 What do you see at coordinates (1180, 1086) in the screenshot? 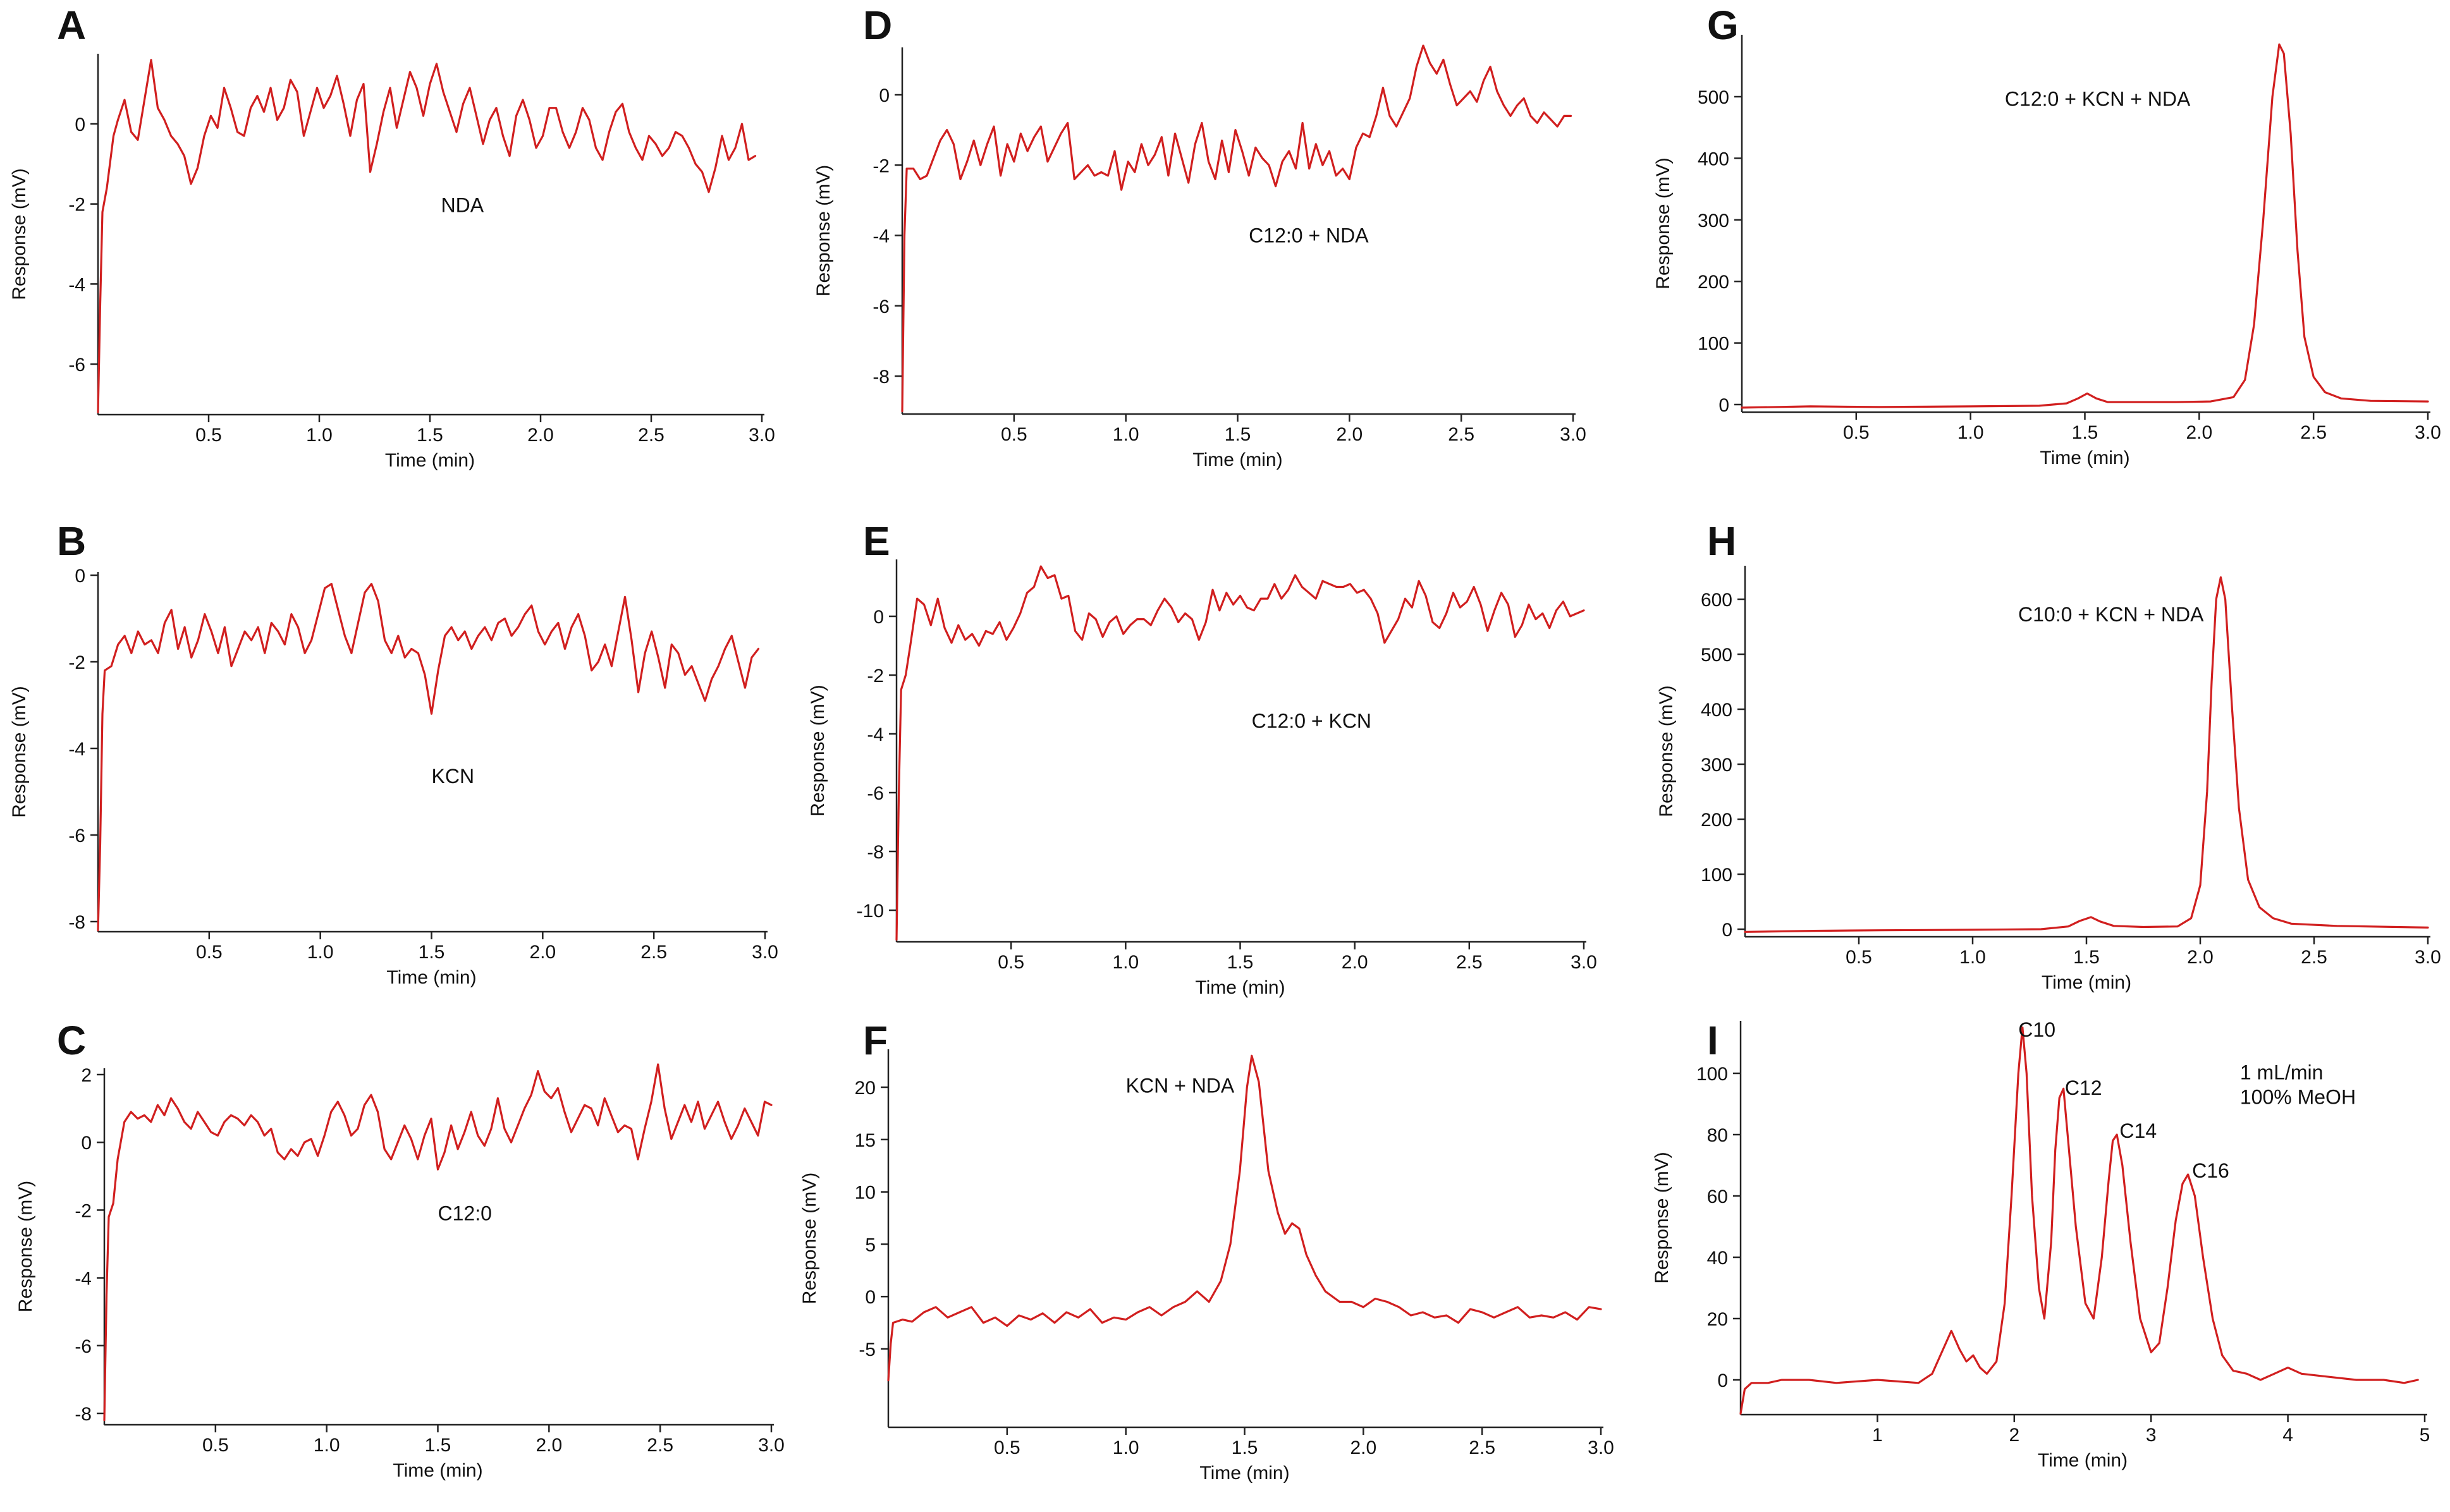
I see `annotation-f: KCN + NDA` at bounding box center [1180, 1086].